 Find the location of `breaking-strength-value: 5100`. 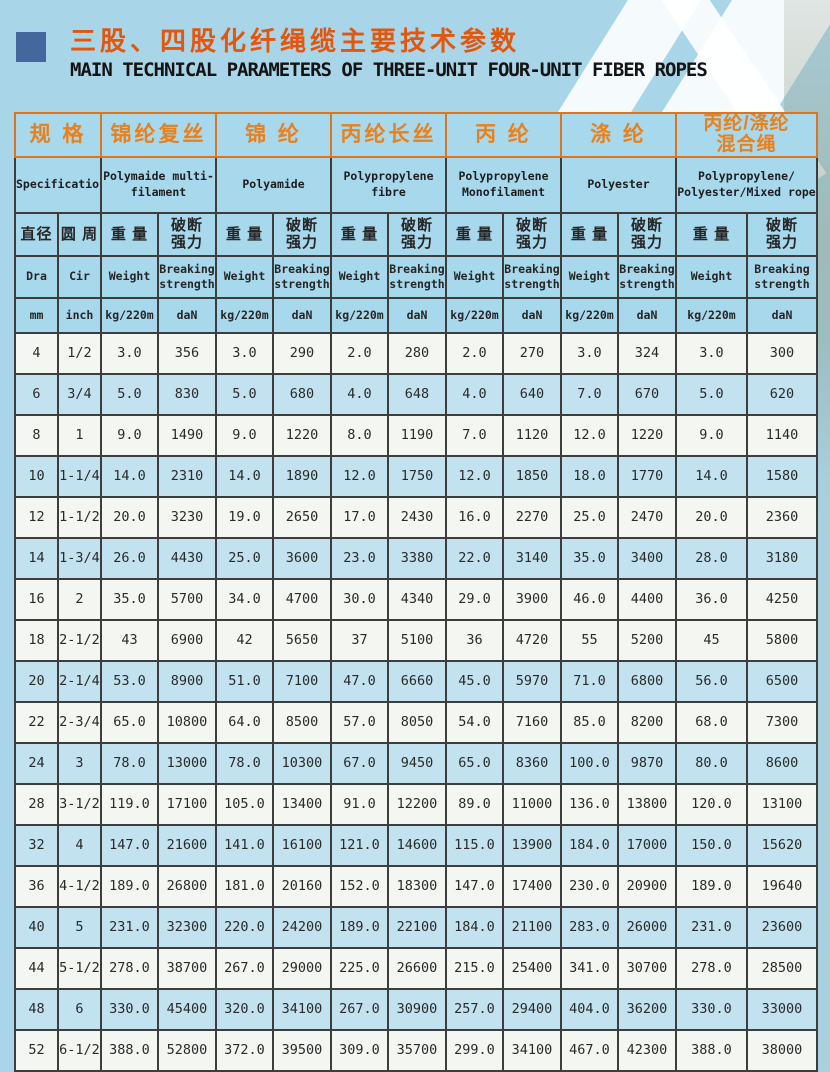

breaking-strength-value: 5100 is located at coordinates (417, 640).